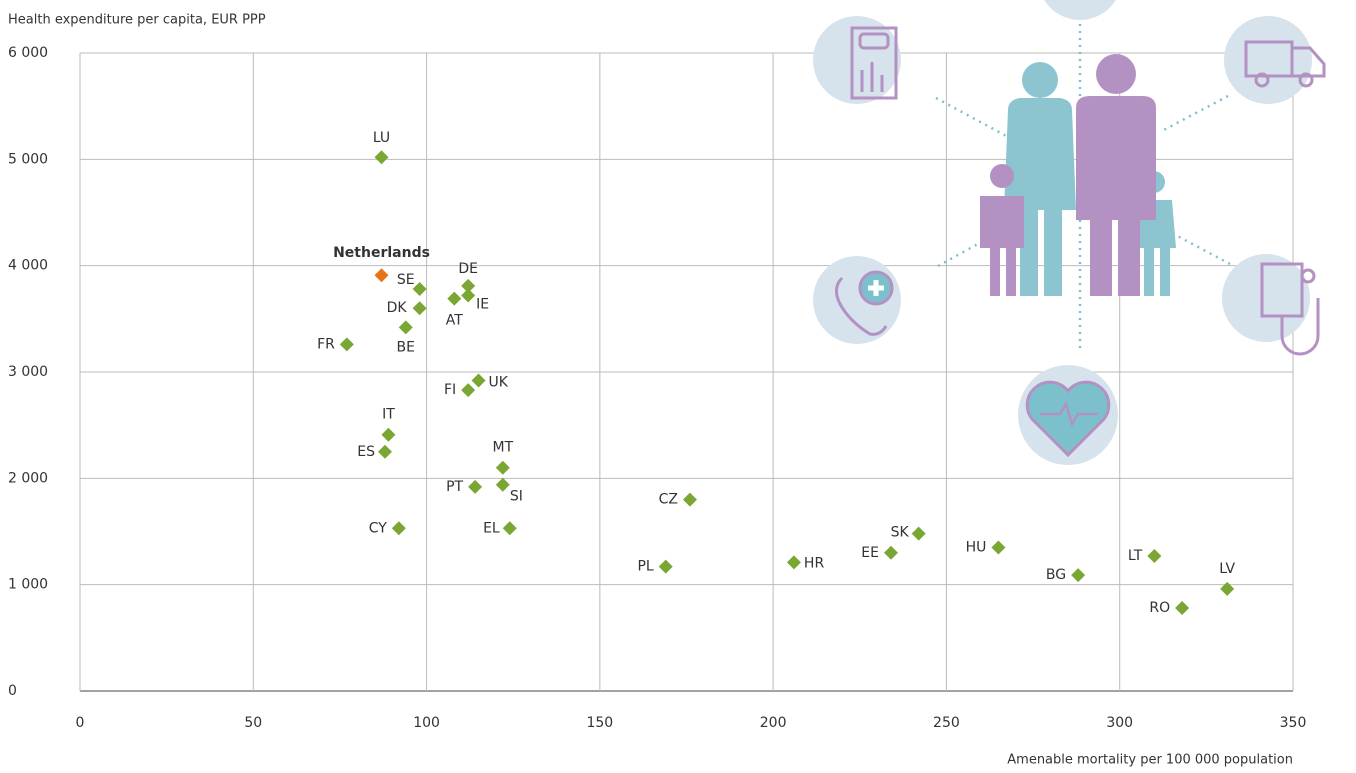 The width and height of the screenshot is (1356, 773). I want to click on point-label: IT, so click(388, 415).